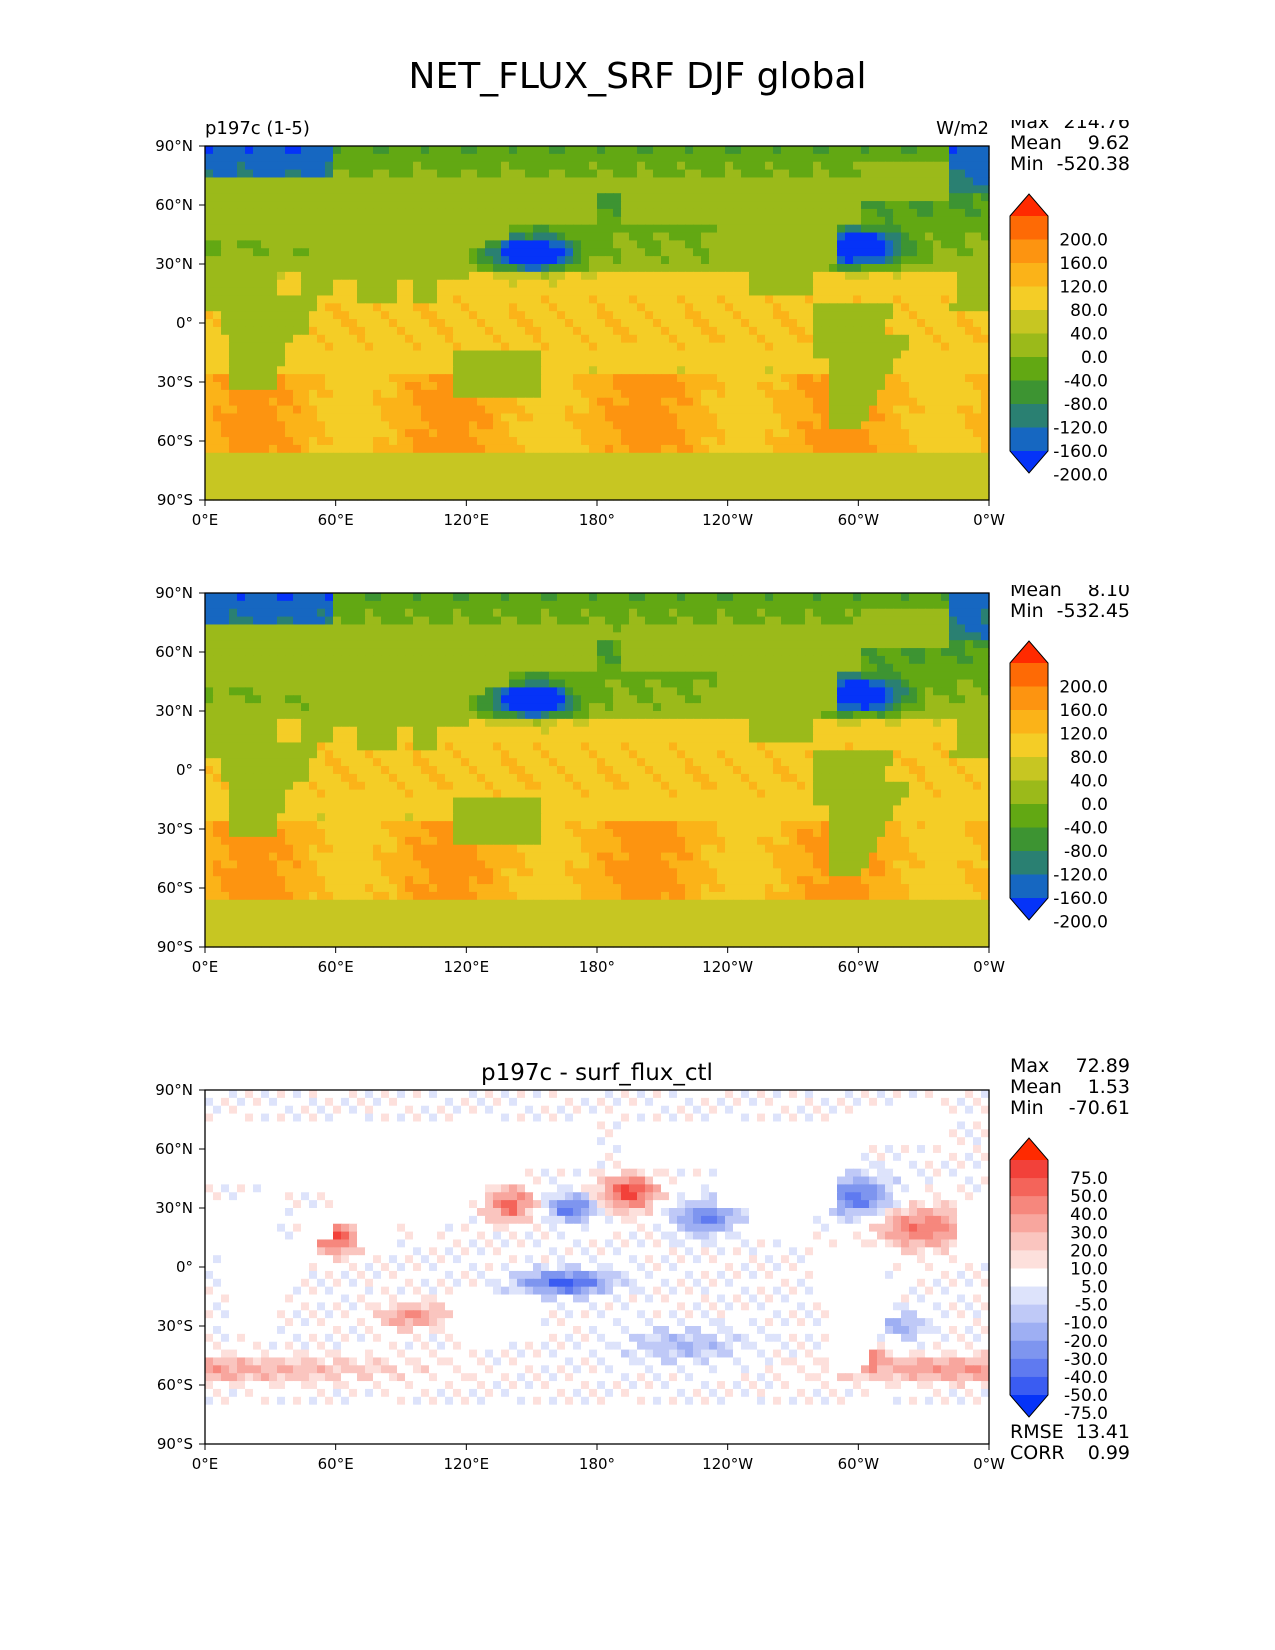 The height and width of the screenshot is (1650, 1275). What do you see at coordinates (1086, 405) in the screenshot?
I see `colorbar-tick-label: -80.0` at bounding box center [1086, 405].